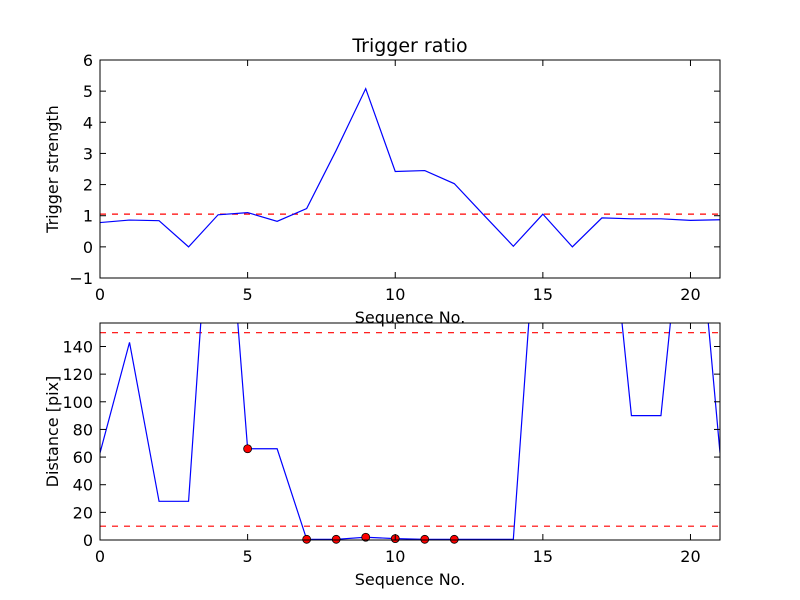 The width and height of the screenshot is (800, 600). What do you see at coordinates (395, 556) in the screenshot?
I see `bottom-x-tick-label: 10` at bounding box center [395, 556].